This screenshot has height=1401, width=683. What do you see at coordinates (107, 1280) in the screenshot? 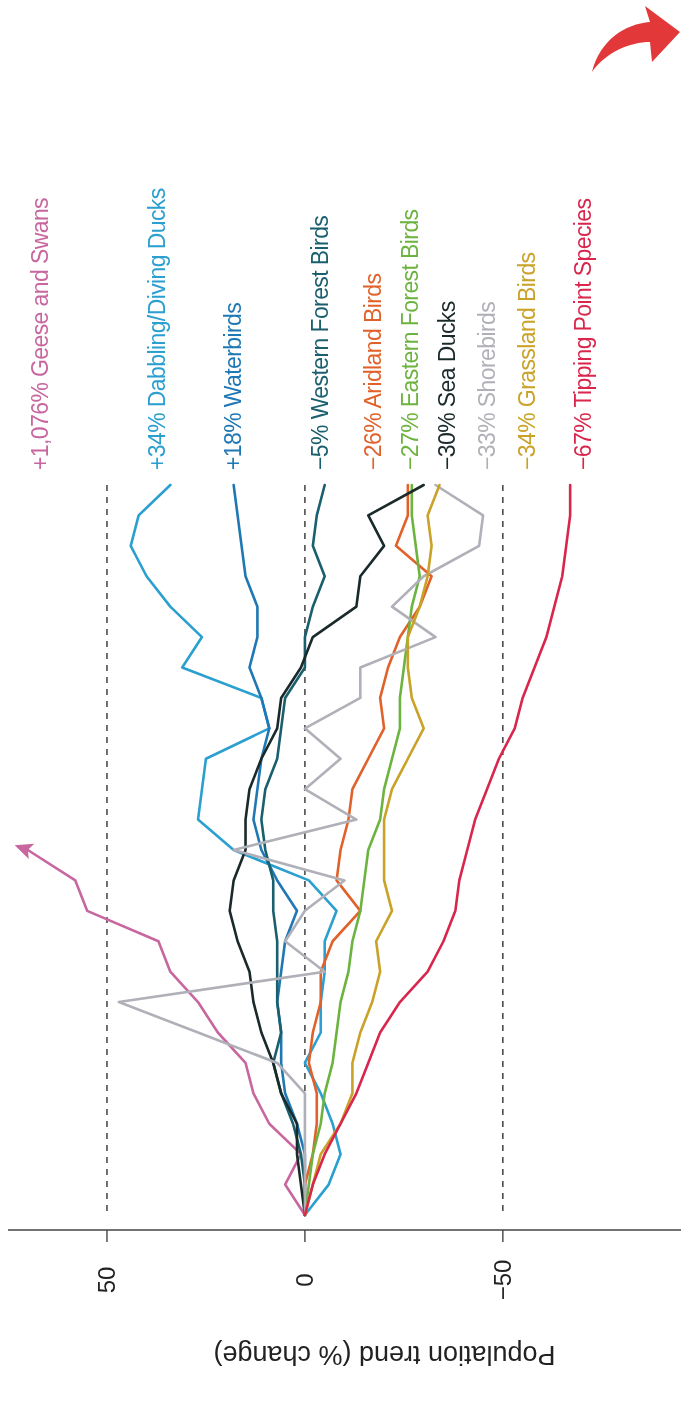
I see `x-tick-label: 50` at bounding box center [107, 1280].